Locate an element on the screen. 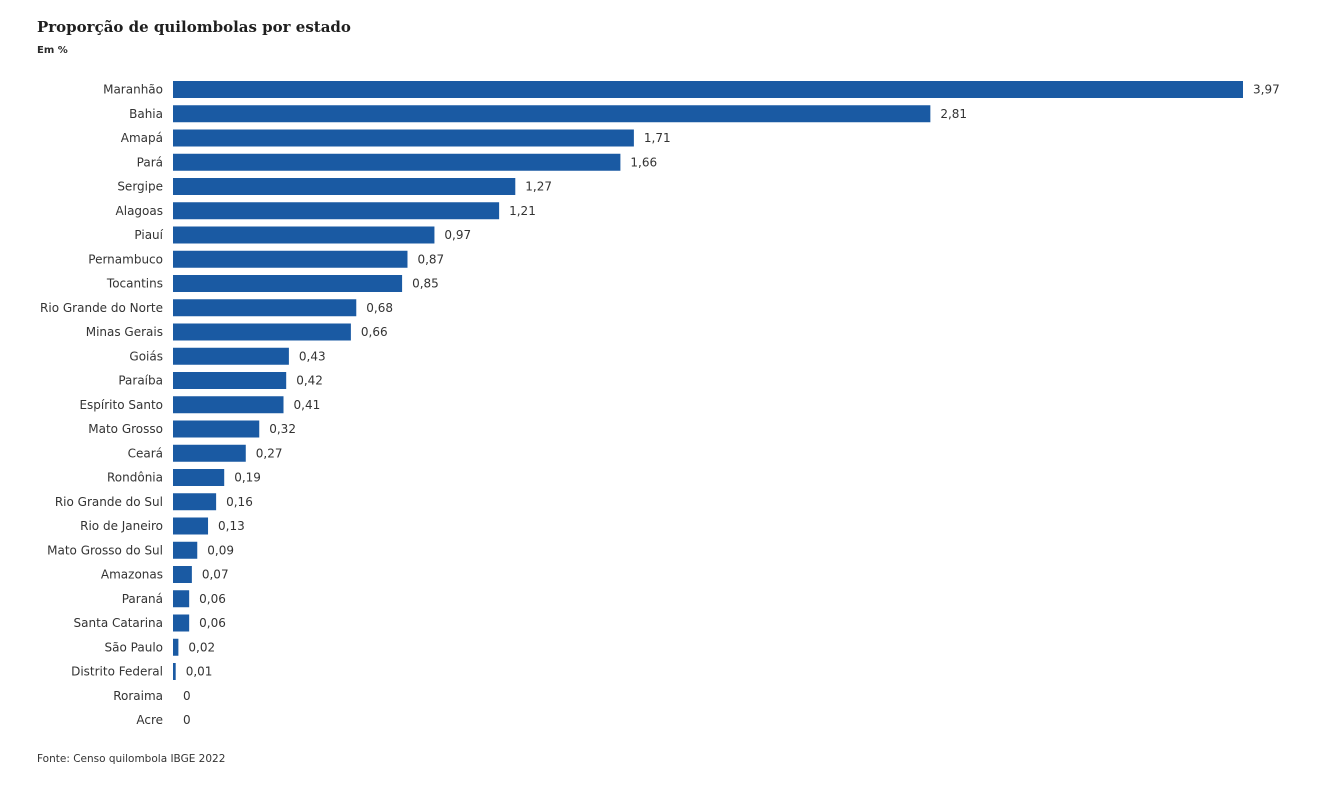 Image resolution: width=1324 pixels, height=787 pixels. bar-row: Bahia 2,81 is located at coordinates (548, 114).